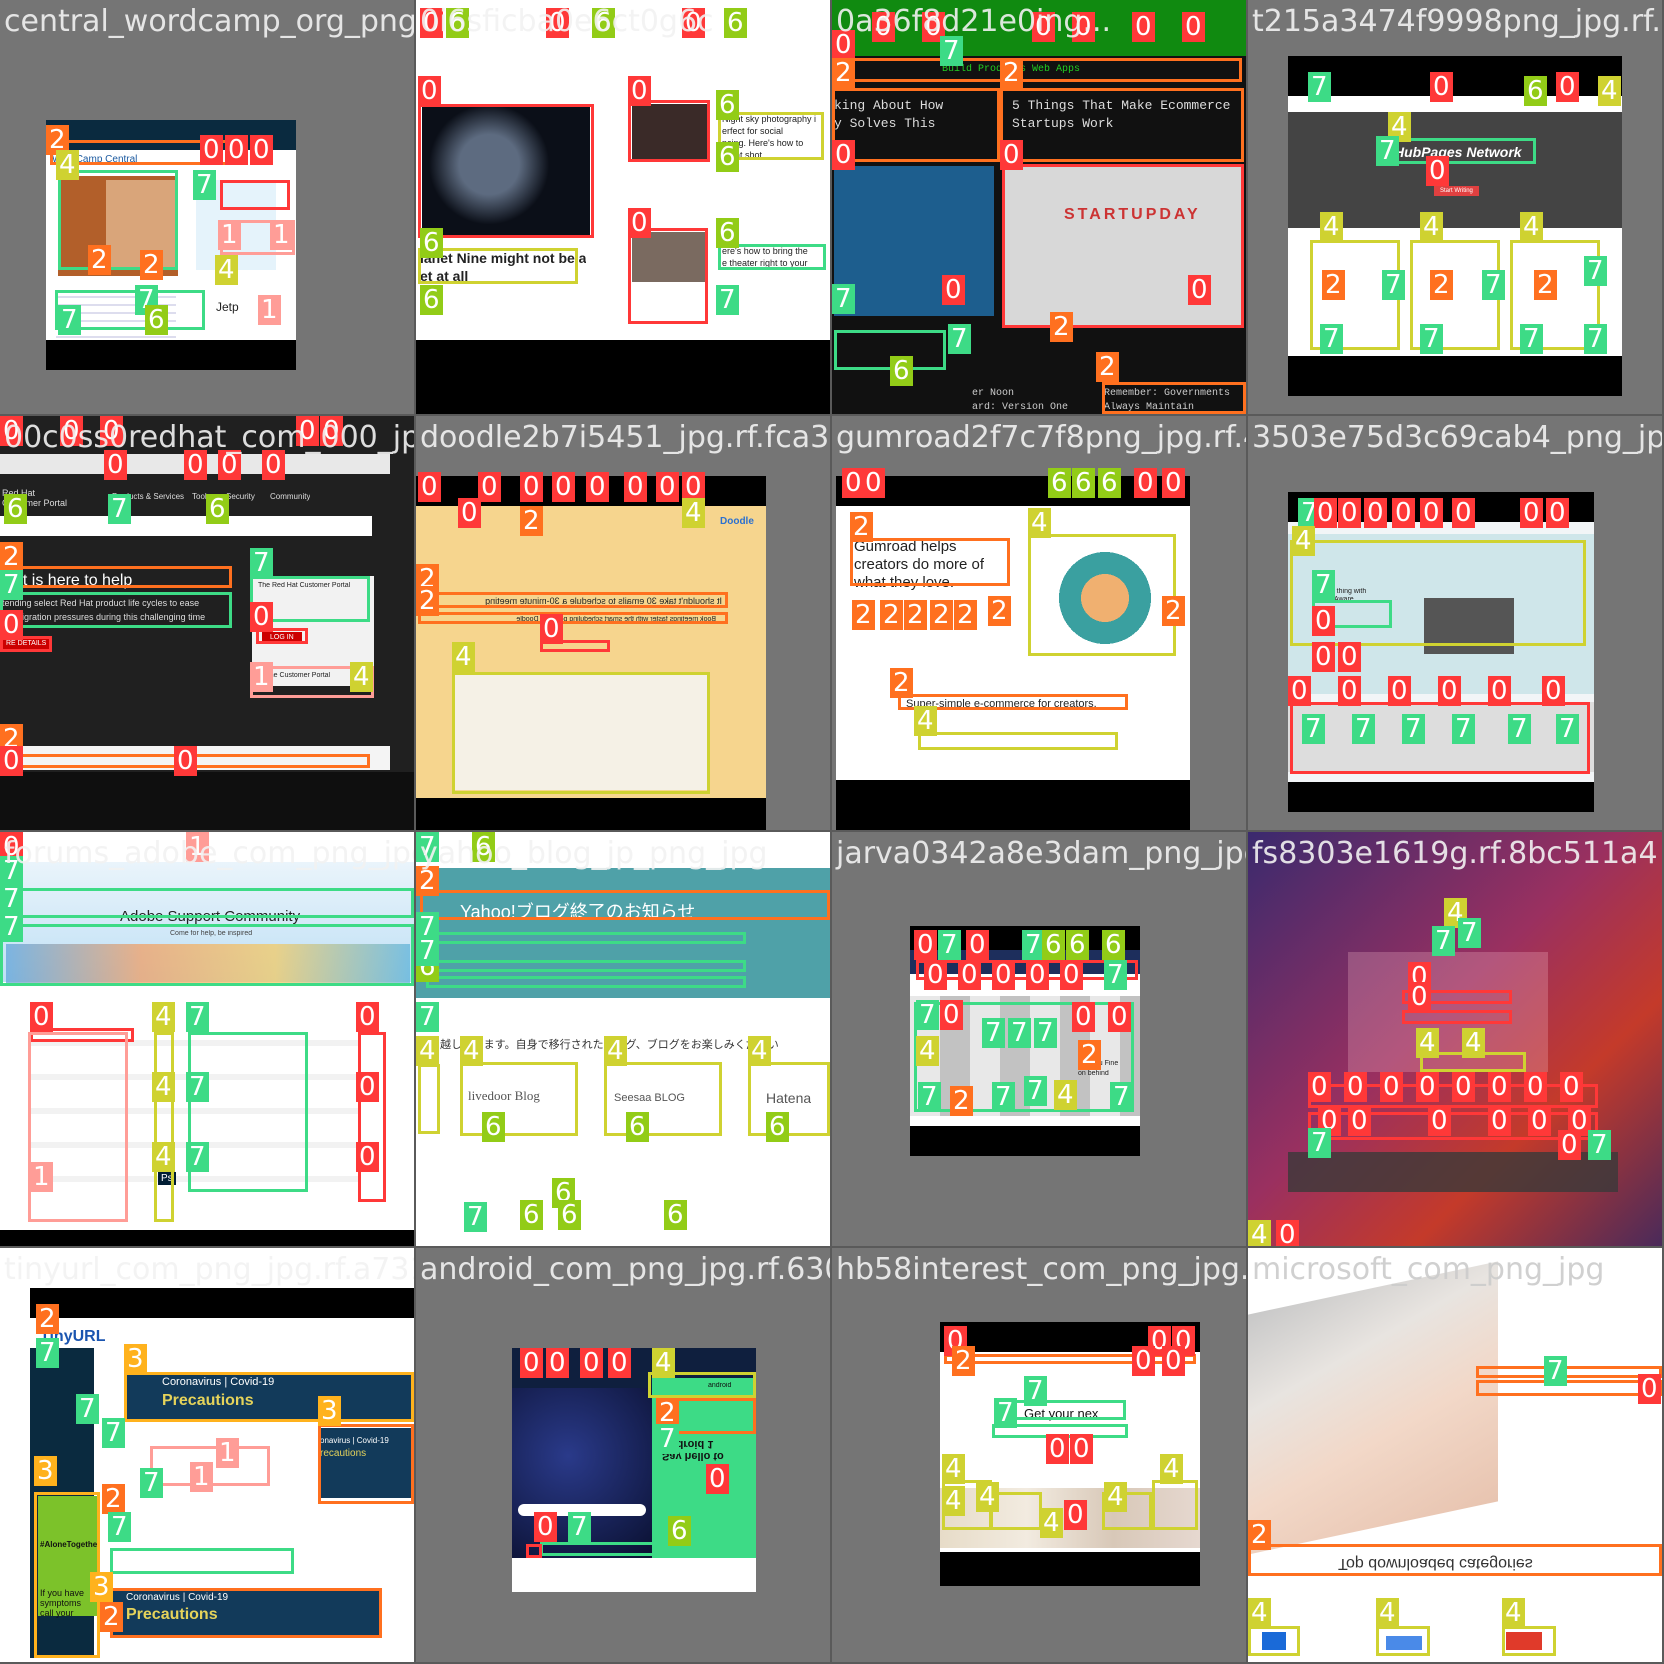  Describe the element at coordinates (354, 1440) in the screenshot. I see `banner-heading: onavirus | Covid-19` at that location.